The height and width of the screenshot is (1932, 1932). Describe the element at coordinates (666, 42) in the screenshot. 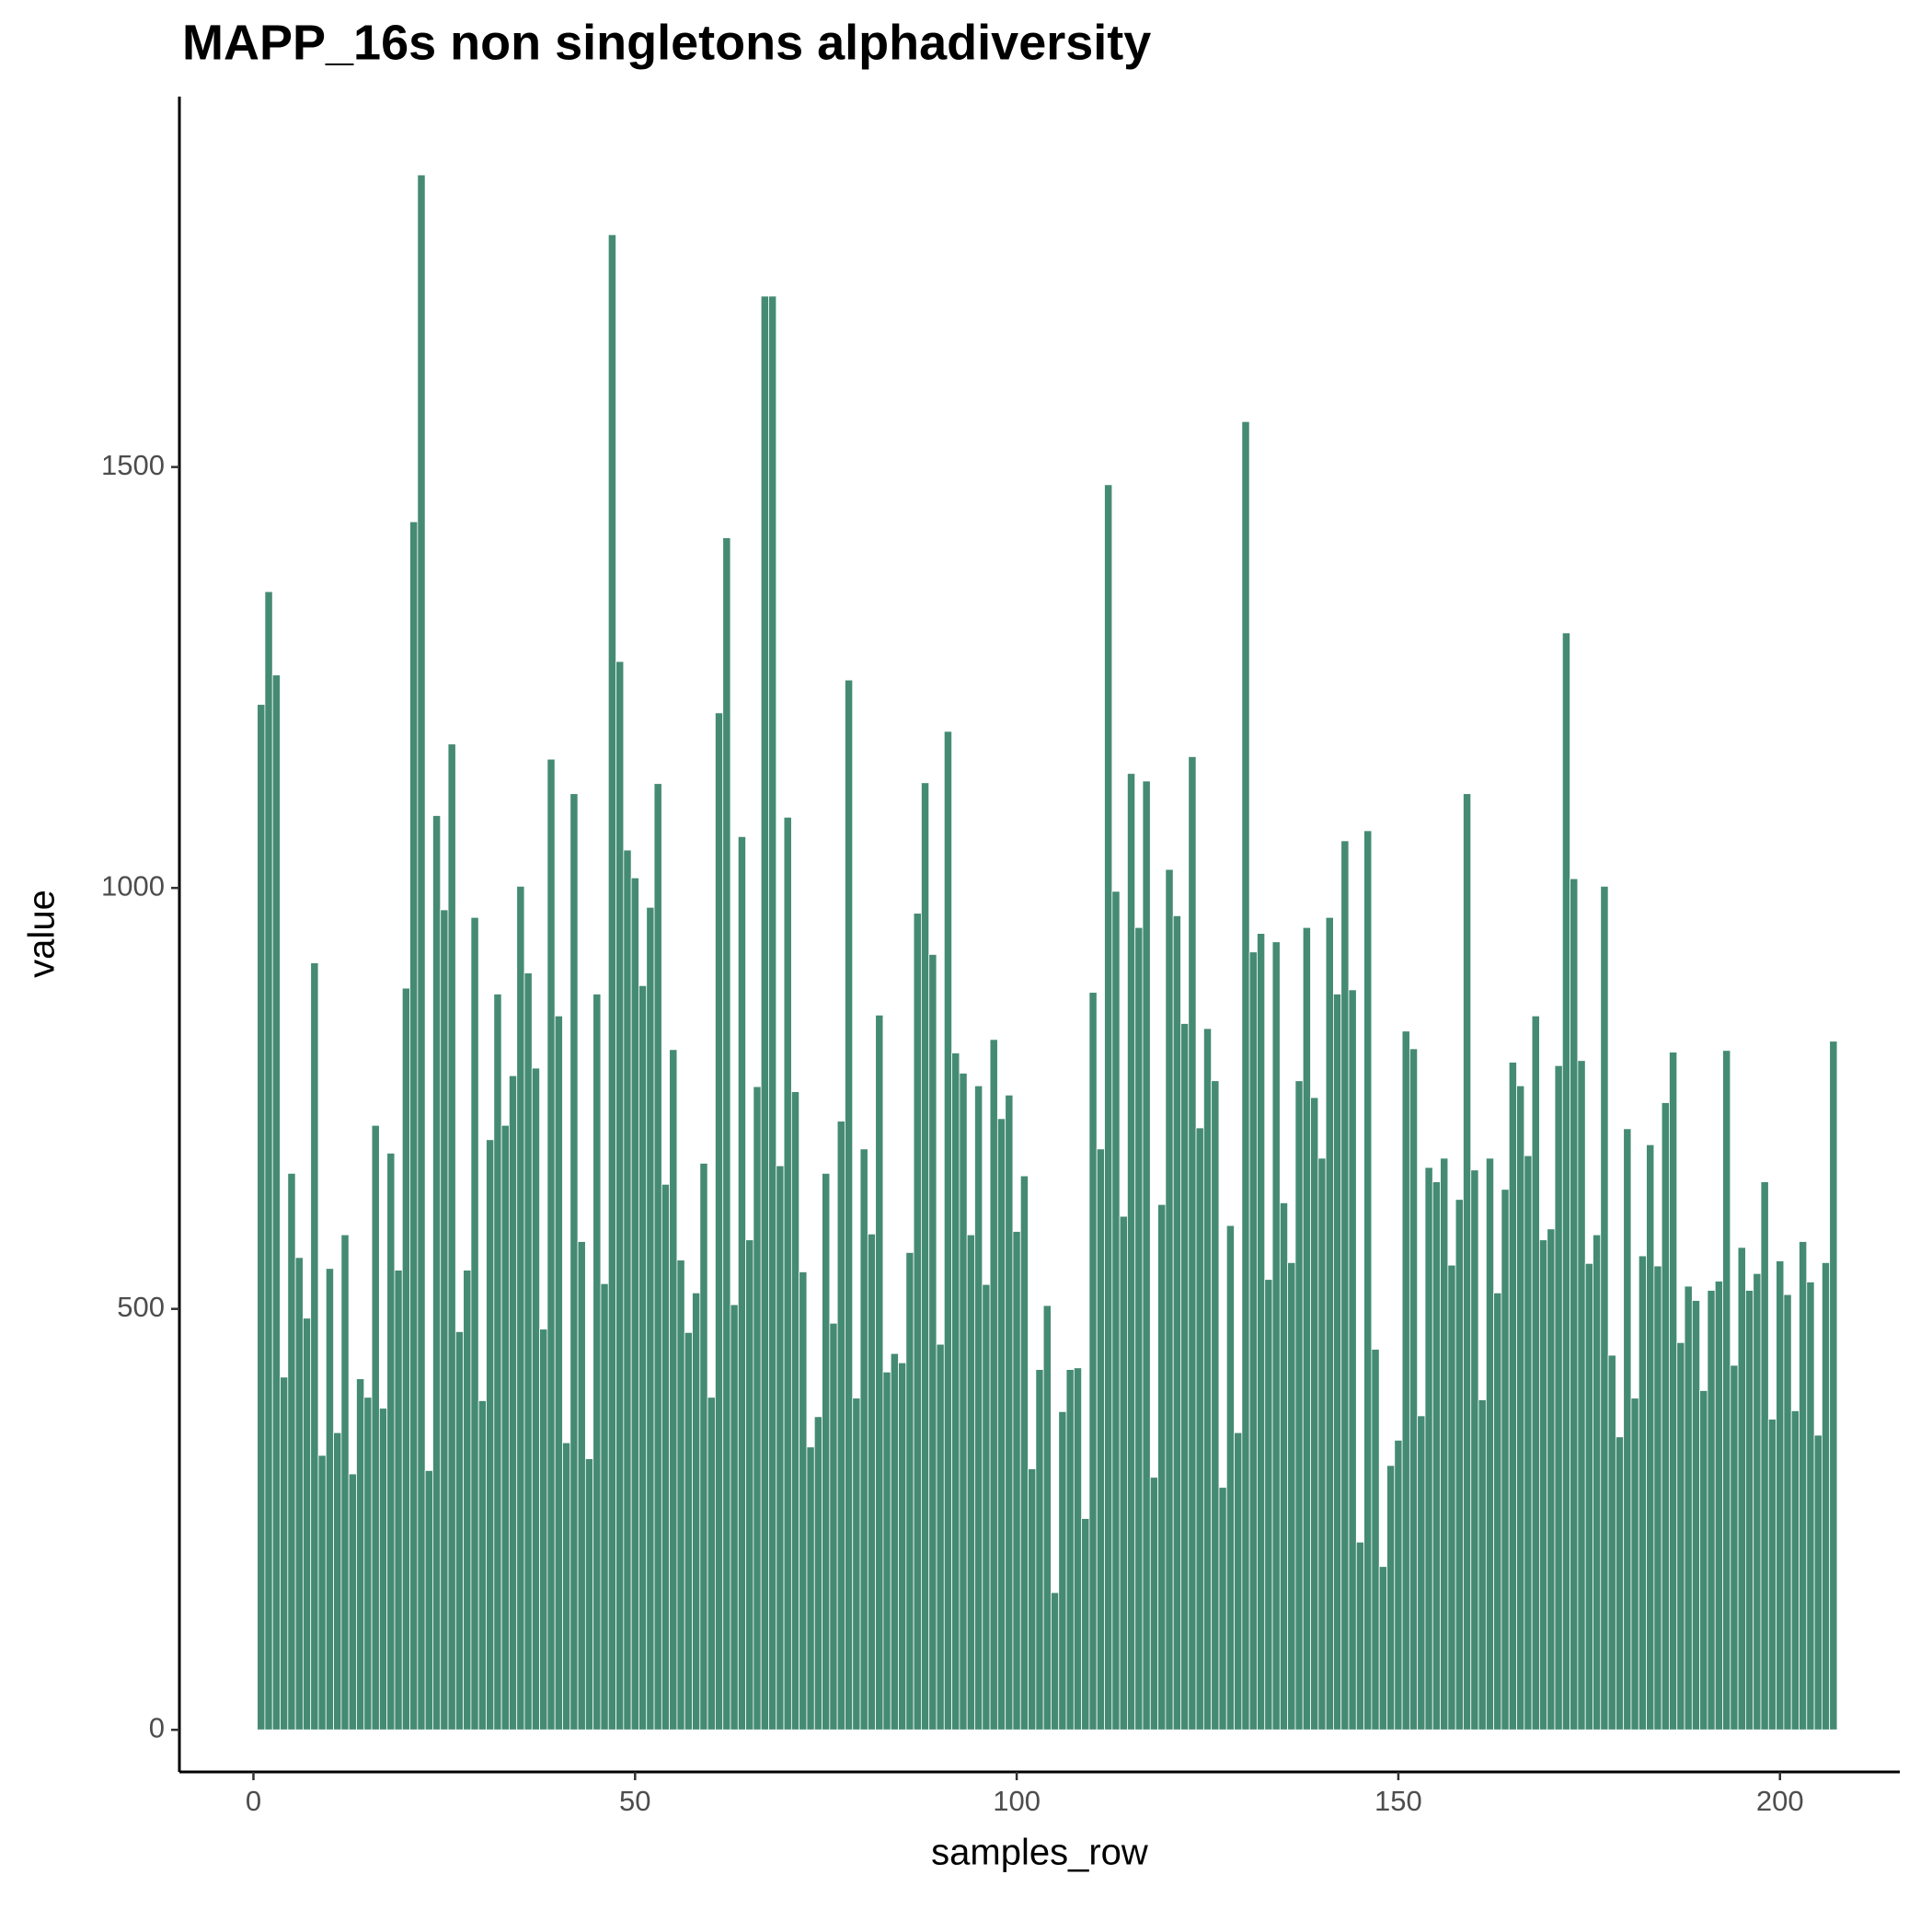

I see `chart-title: MAPP_16s non singletons alphadiversity` at that location.